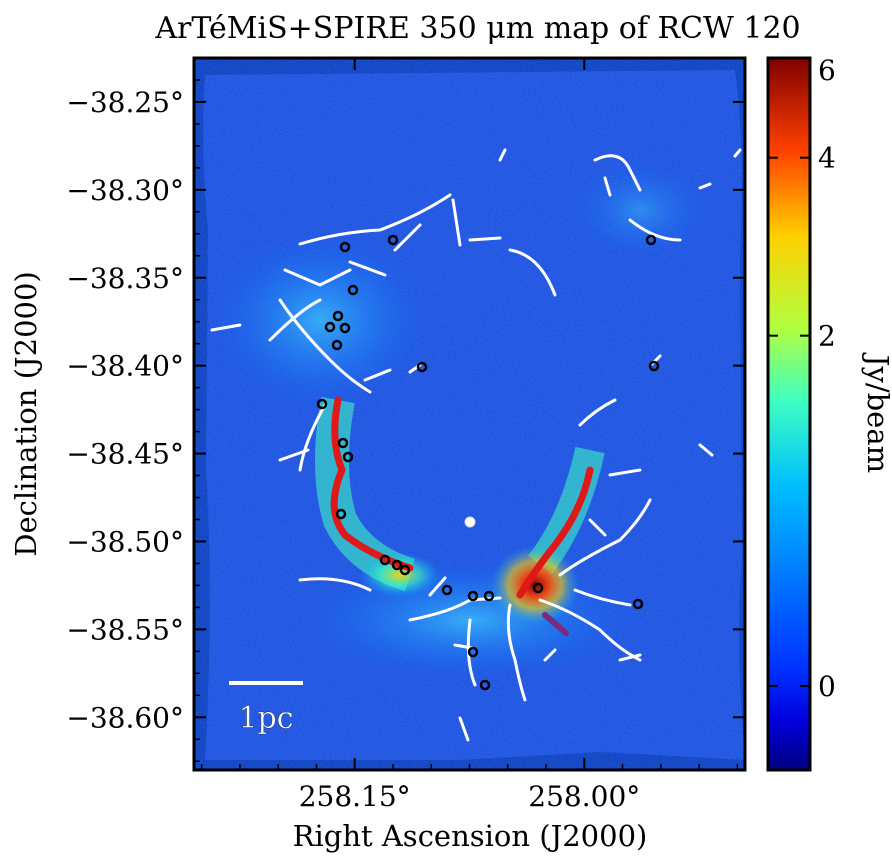 This screenshot has height=865, width=892. Describe the element at coordinates (125, 102) in the screenshot. I see `y-tick-label: −38.25°` at that location.